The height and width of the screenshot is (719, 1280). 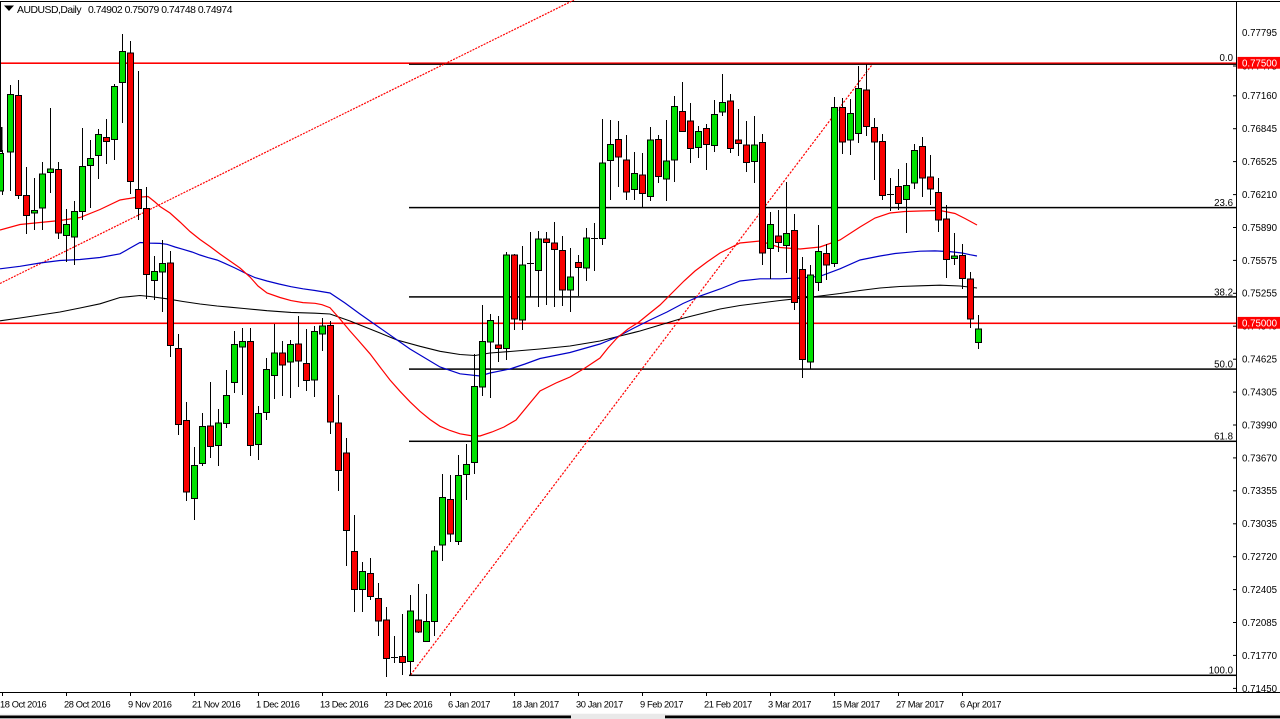 What do you see at coordinates (1259, 590) in the screenshot?
I see `svg-text: 0.72405` at bounding box center [1259, 590].